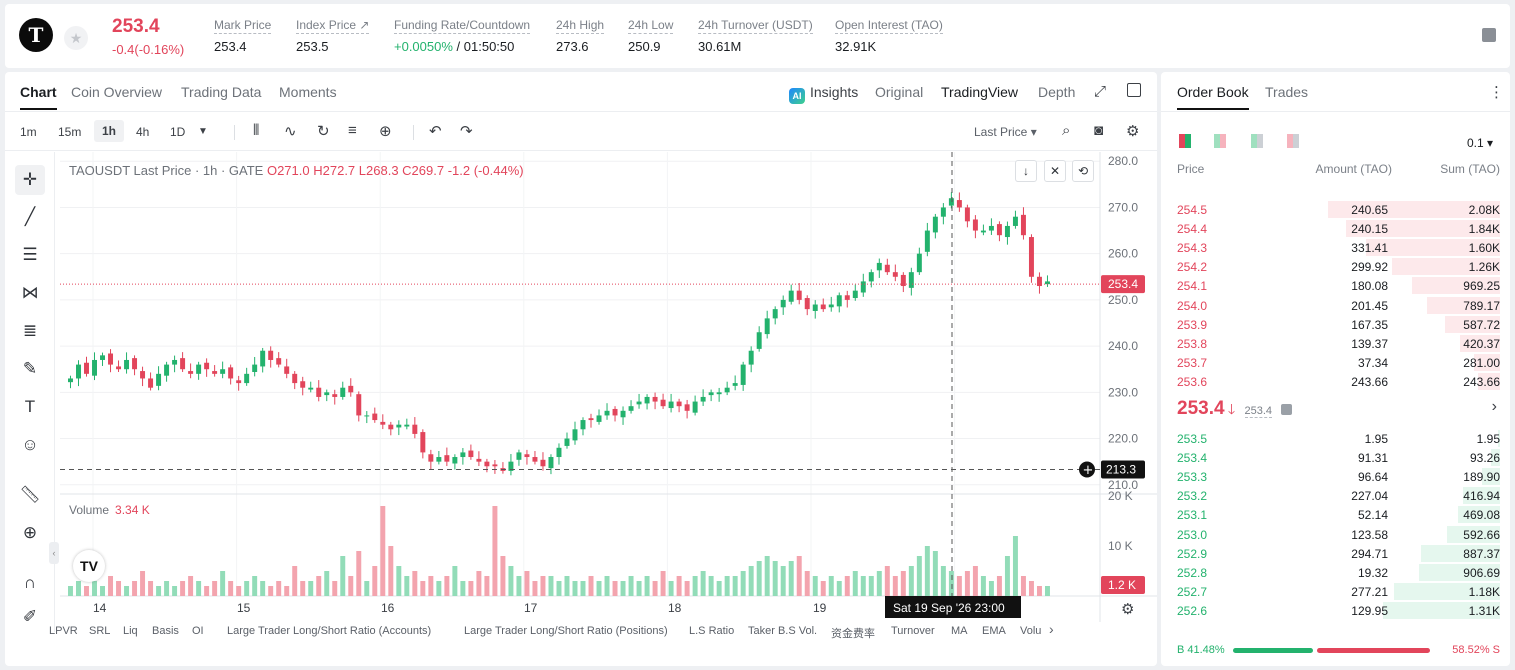 The width and height of the screenshot is (1515, 670). What do you see at coordinates (221, 92) in the screenshot?
I see `tab-trading-data: Trading Data` at bounding box center [221, 92].